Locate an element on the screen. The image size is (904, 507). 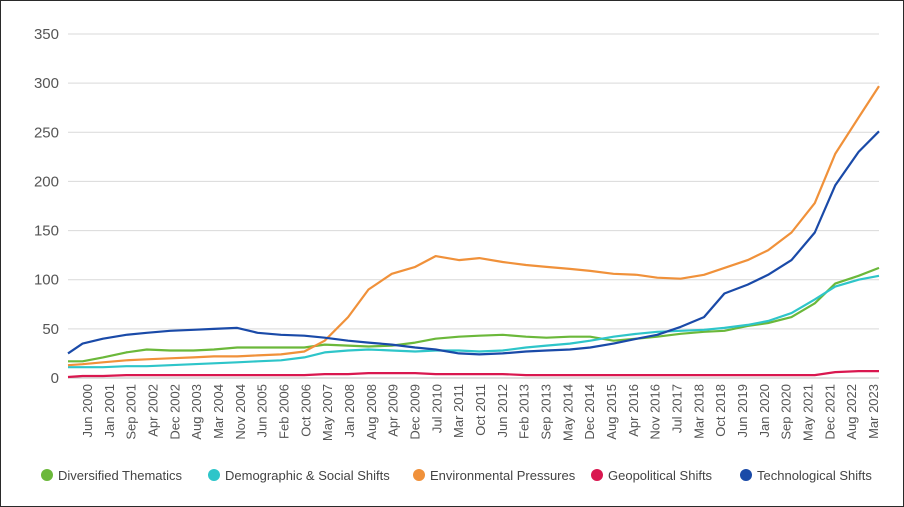
x-tick-label: May 2021 is located at coordinates (808, 412).